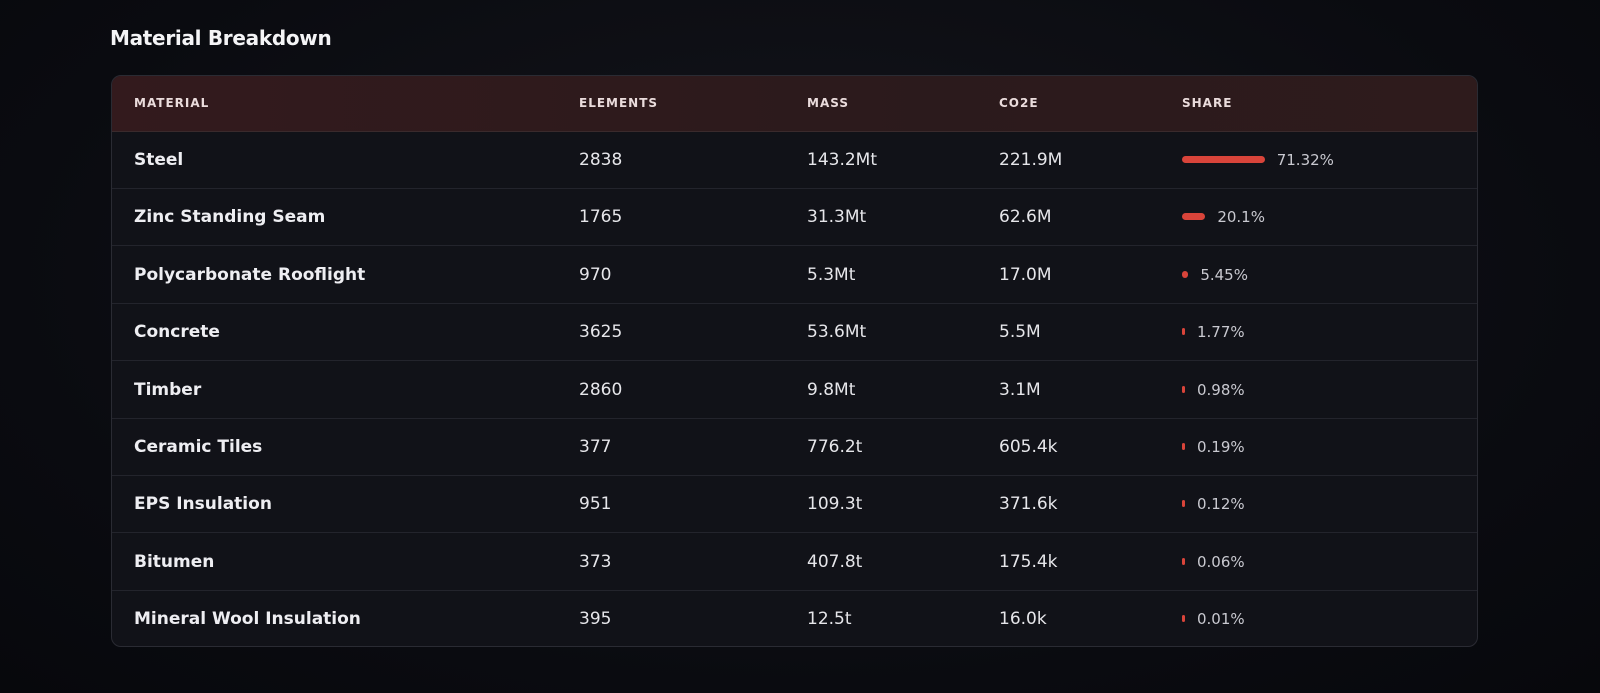  I want to click on mass-cell: 9.8Mt, so click(831, 389).